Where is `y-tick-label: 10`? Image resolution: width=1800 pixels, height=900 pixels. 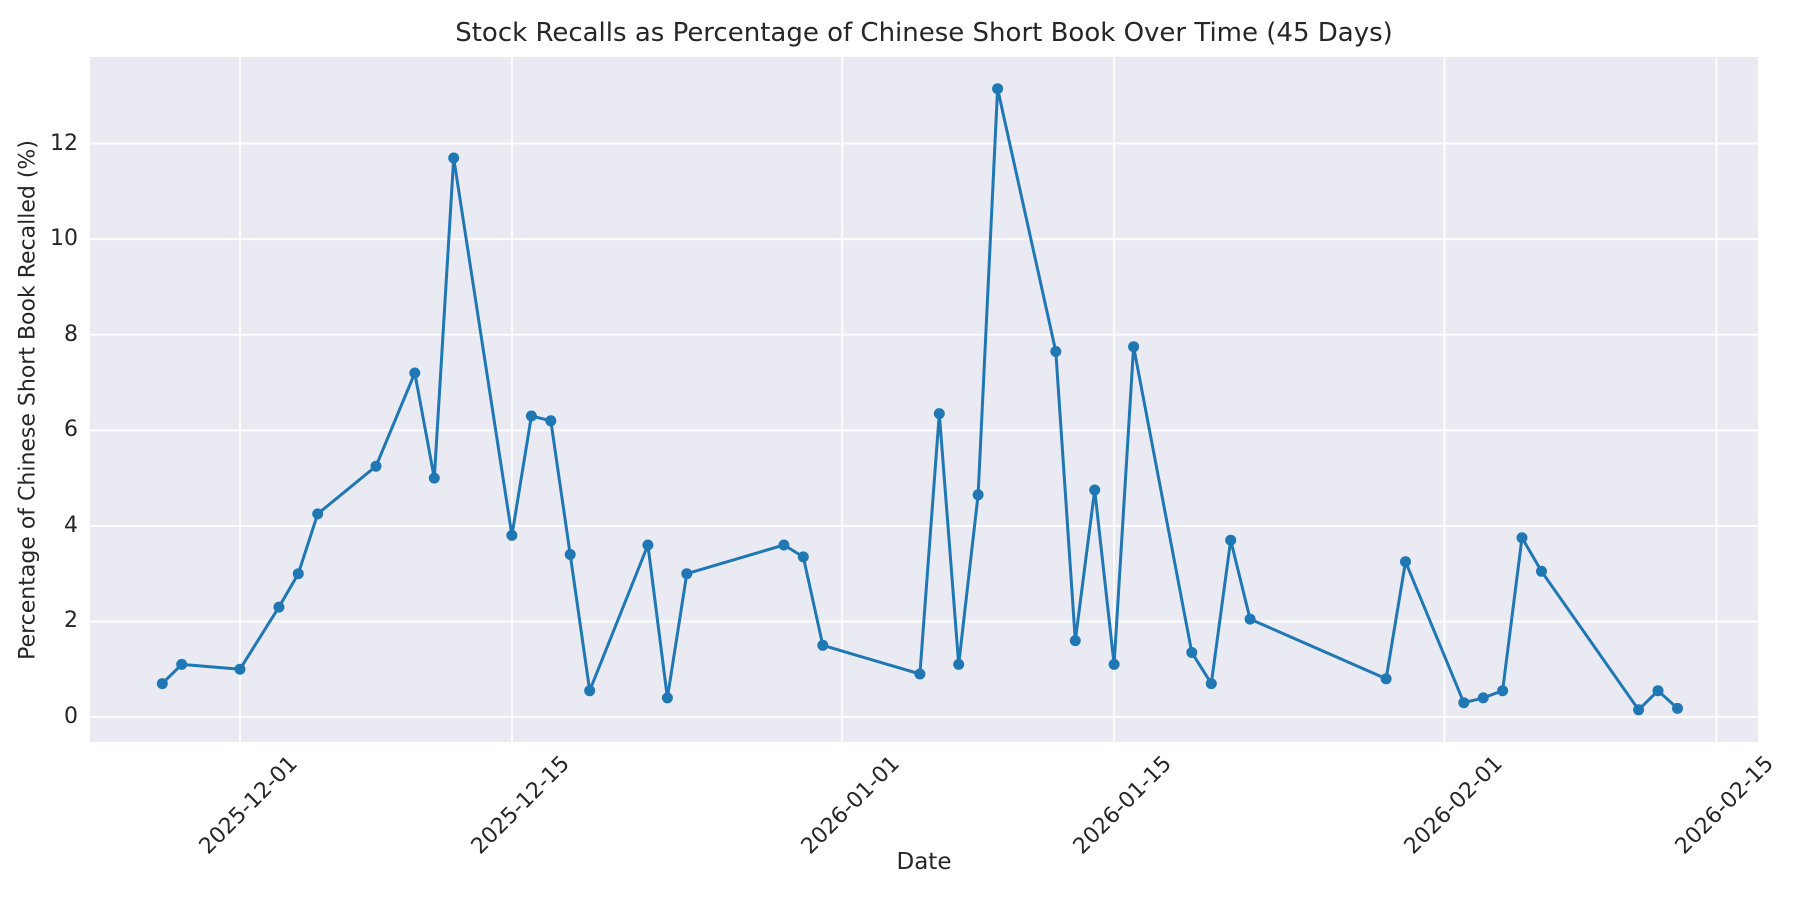
y-tick-label: 10 is located at coordinates (64, 239).